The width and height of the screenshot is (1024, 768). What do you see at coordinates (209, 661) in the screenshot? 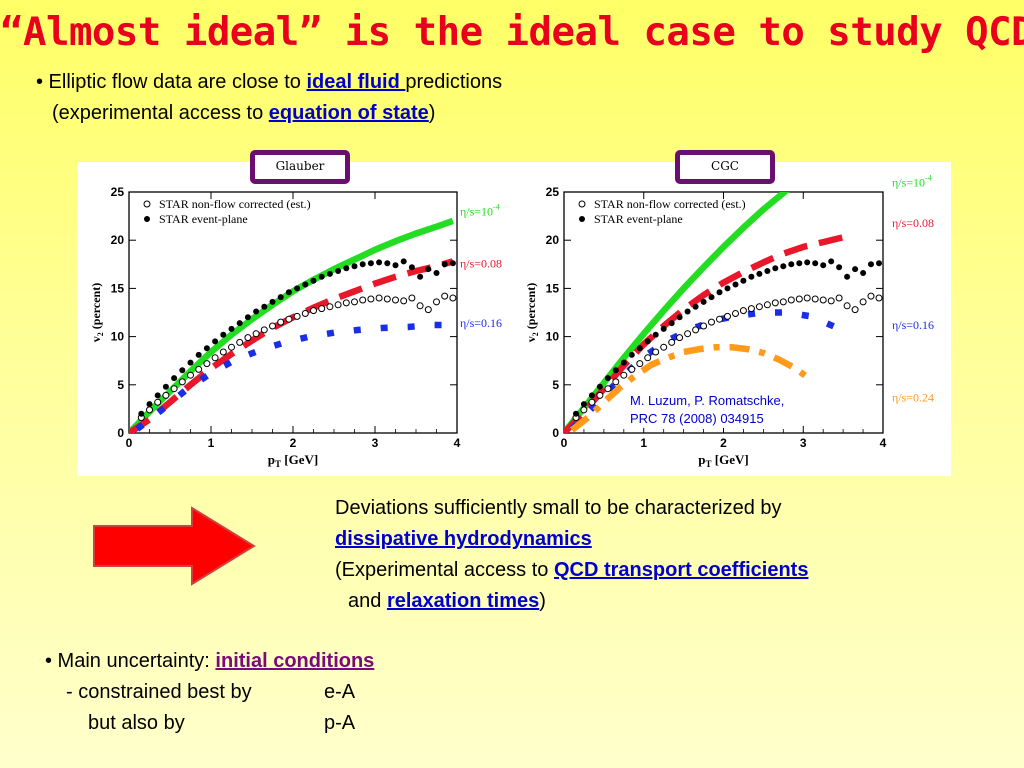
I see `bullet-main-uncertainty: • Main uncertainty: initial conditions` at bounding box center [209, 661].